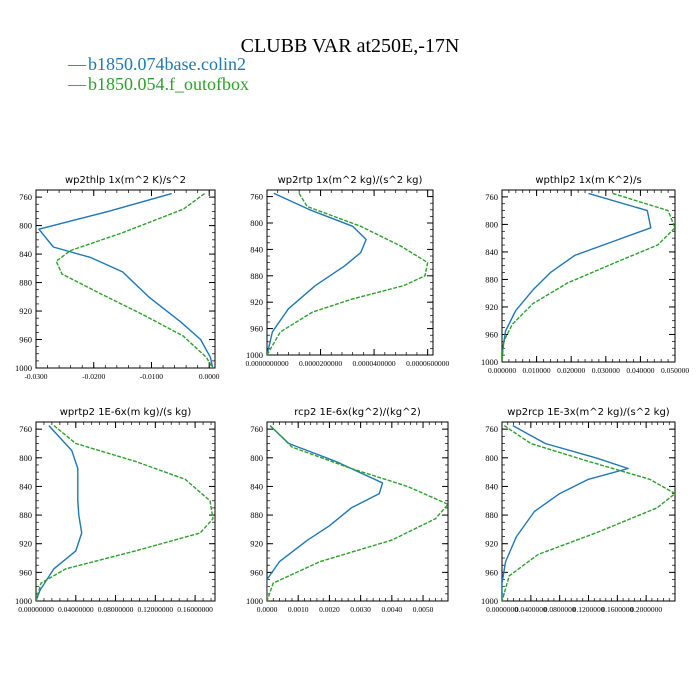 The width and height of the screenshot is (700, 700). What do you see at coordinates (298, 609) in the screenshot?
I see `x-tick-label: 0.0010` at bounding box center [298, 609].